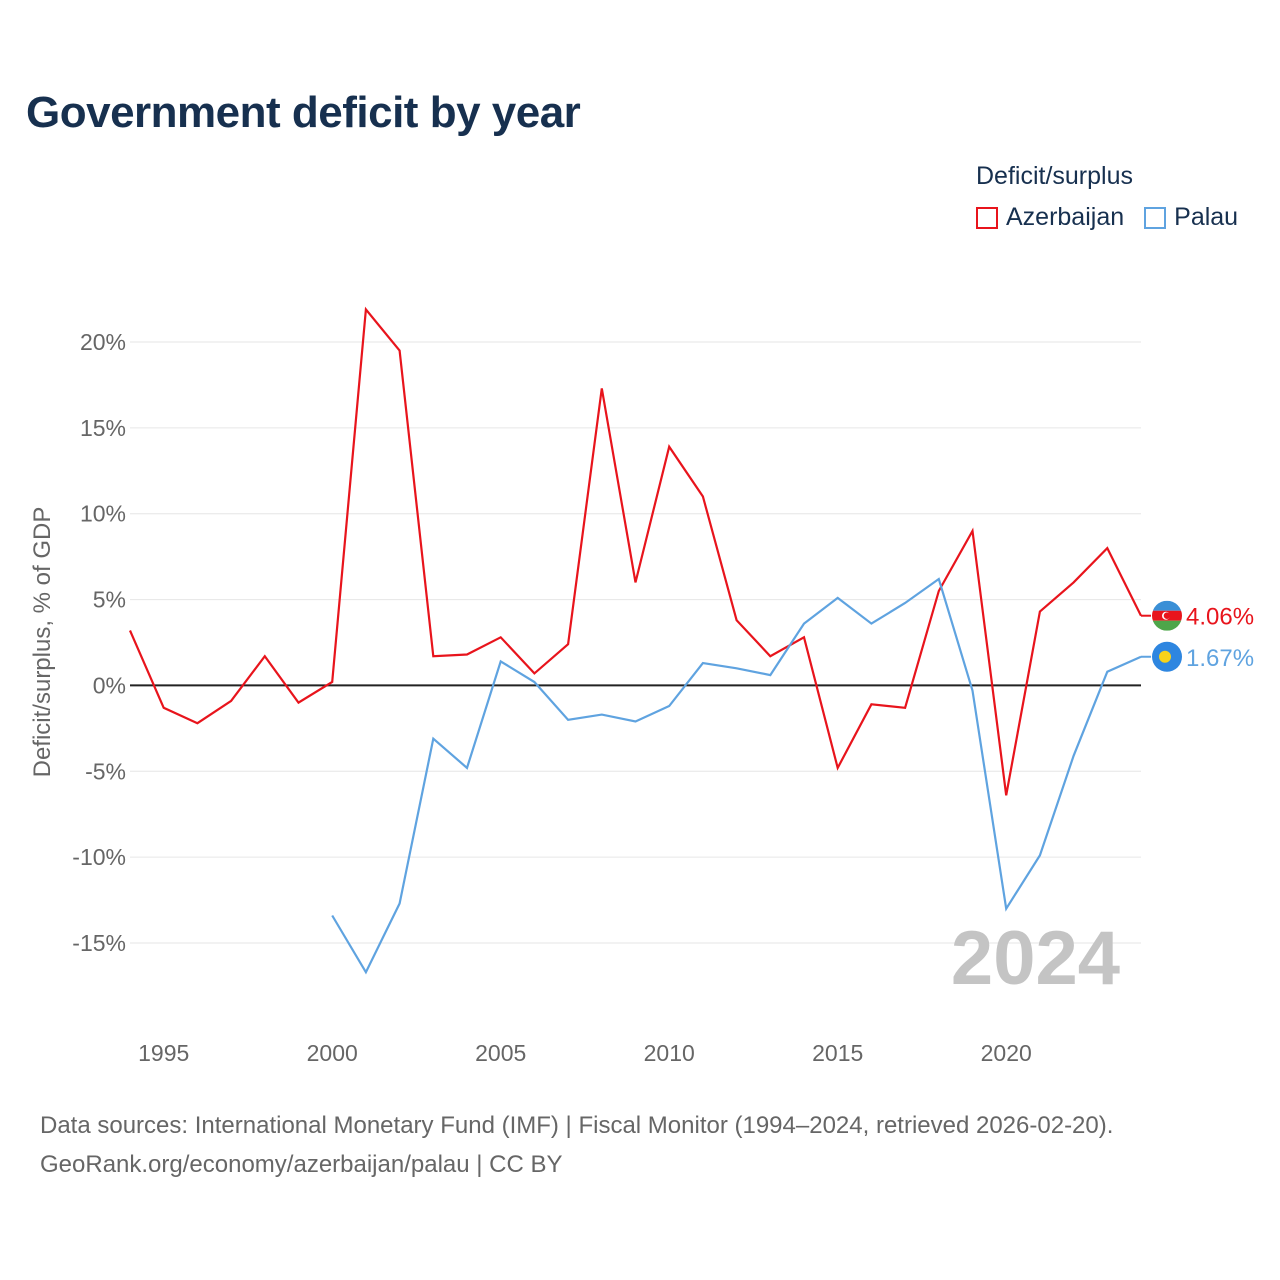 This screenshot has width=1280, height=1280. Describe the element at coordinates (669, 1053) in the screenshot. I see `x-tick-label: 2010` at that location.